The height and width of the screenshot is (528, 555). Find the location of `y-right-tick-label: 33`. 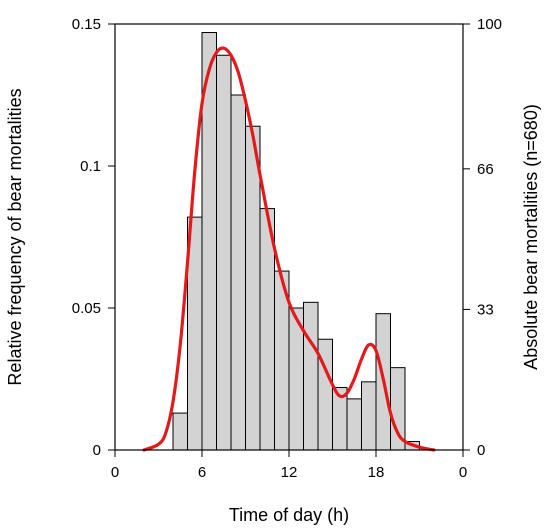

y-right-tick-label: 33 is located at coordinates (485, 309).